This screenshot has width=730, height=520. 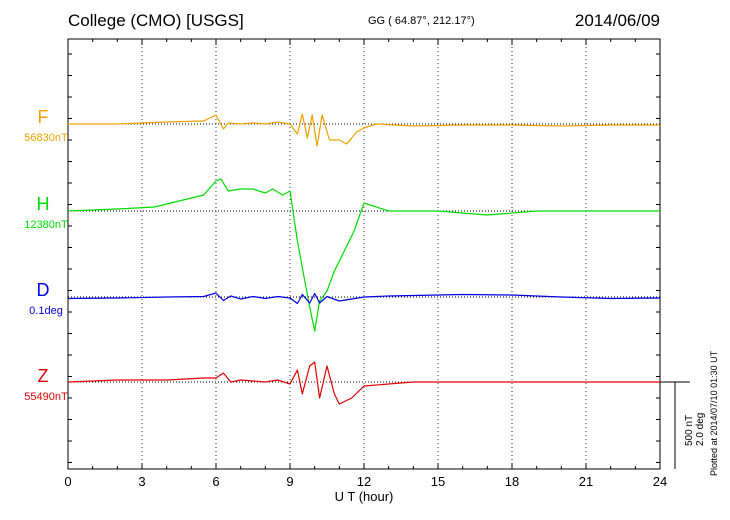 What do you see at coordinates (660, 481) in the screenshot?
I see `x-tick-label: 24` at bounding box center [660, 481].